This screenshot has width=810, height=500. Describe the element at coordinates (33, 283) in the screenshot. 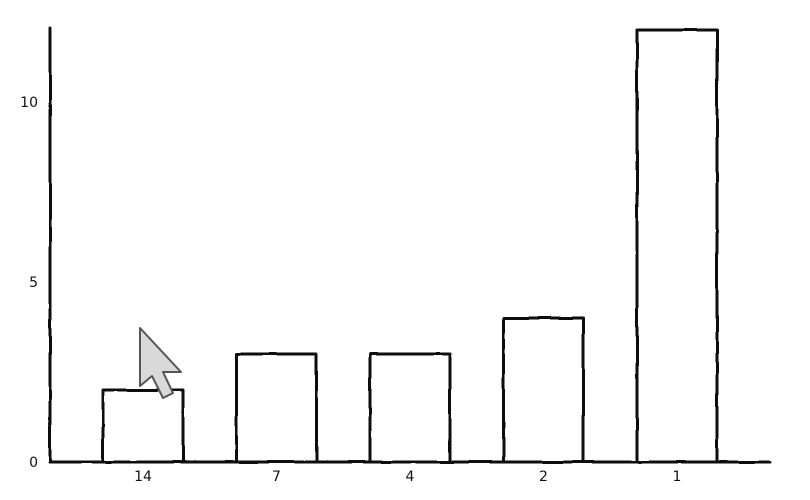

I see `y-tick-label: 5` at that location.